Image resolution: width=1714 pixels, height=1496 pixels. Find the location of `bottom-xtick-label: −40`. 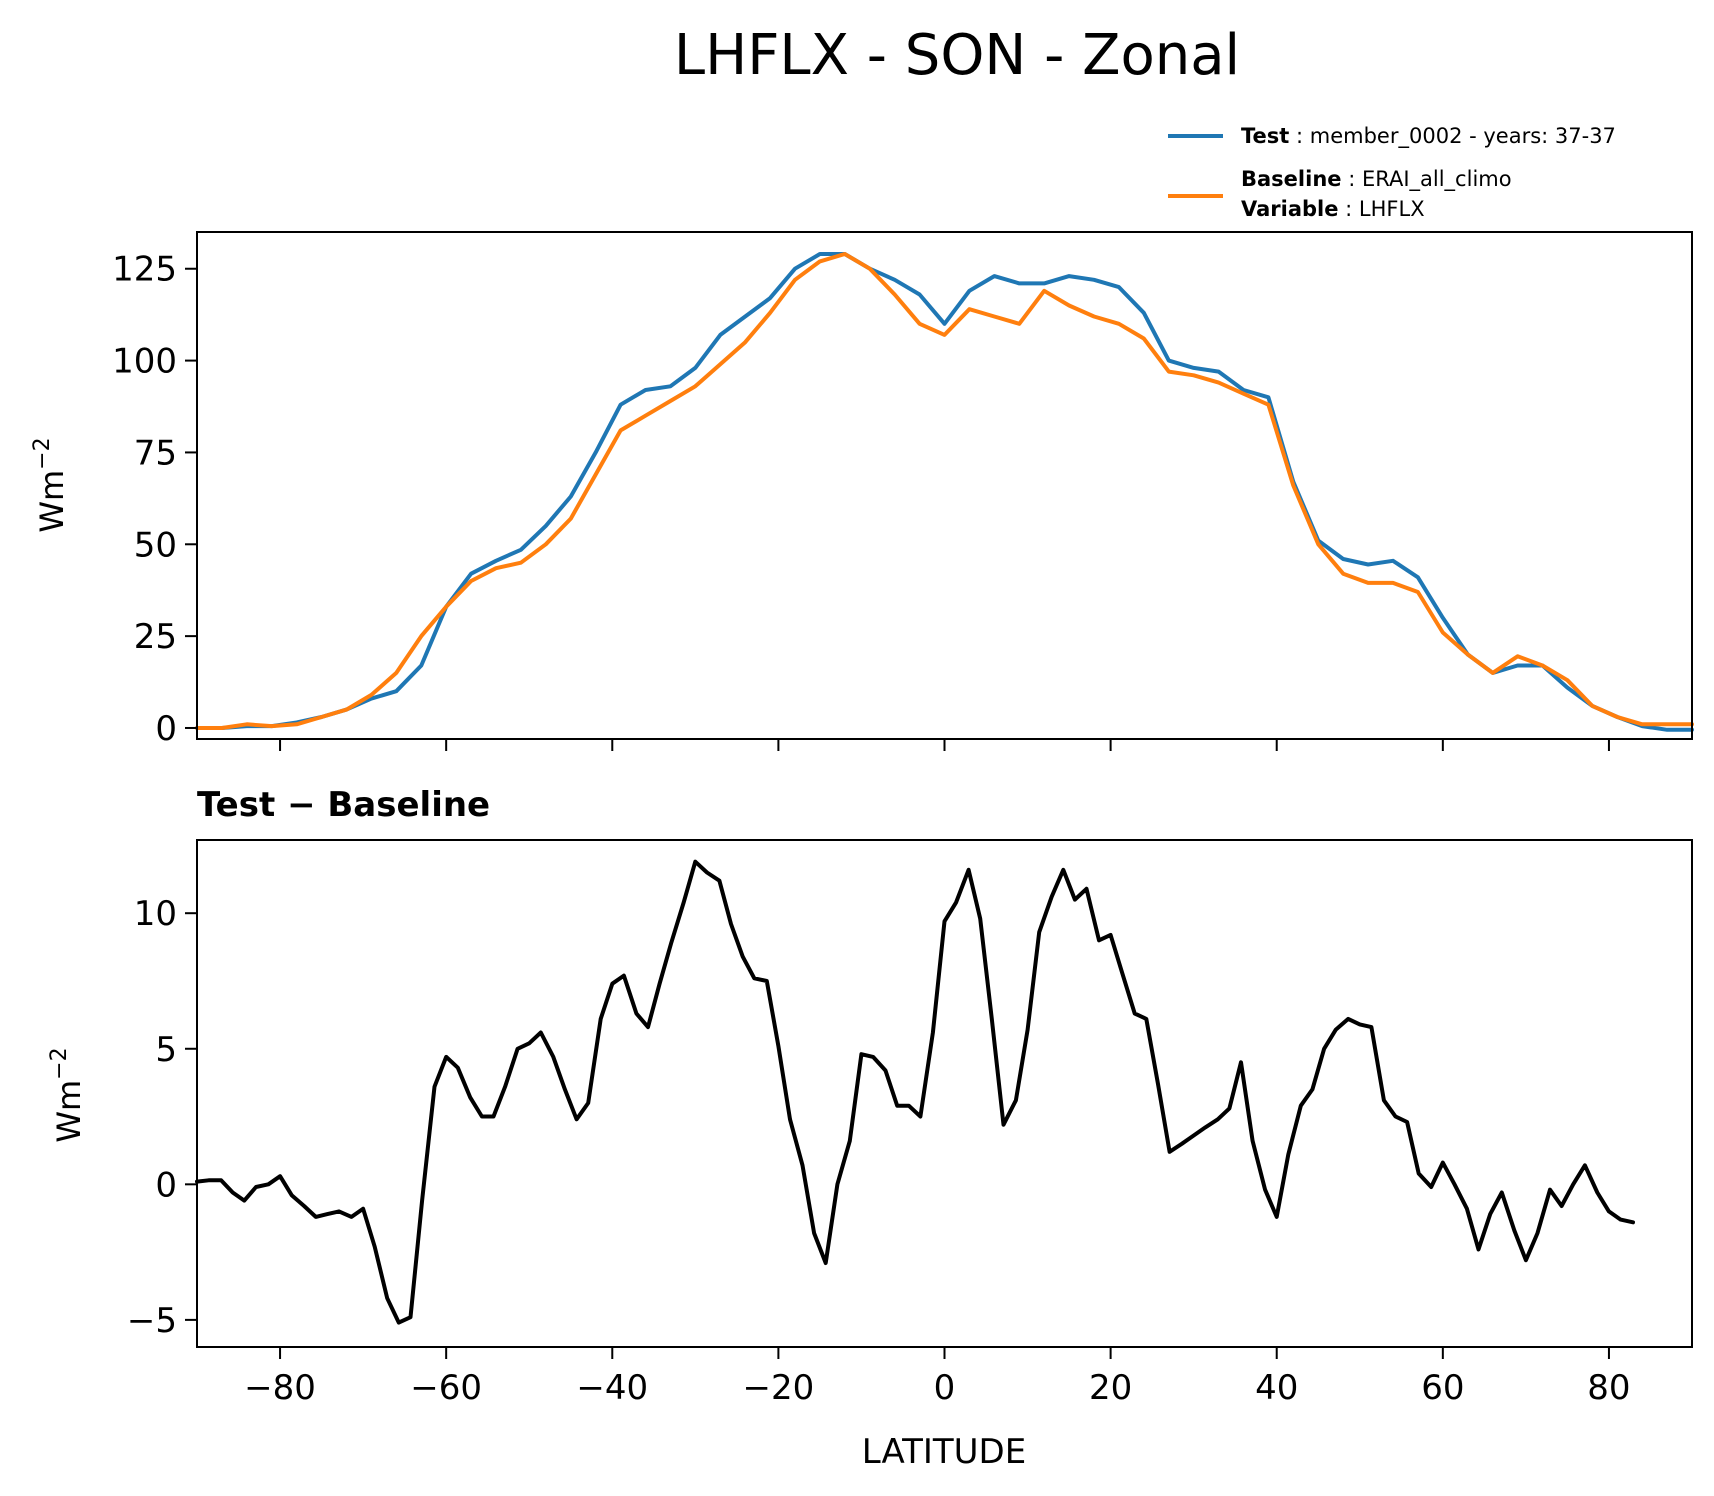

bottom-xtick-label: −40 is located at coordinates (612, 1388).